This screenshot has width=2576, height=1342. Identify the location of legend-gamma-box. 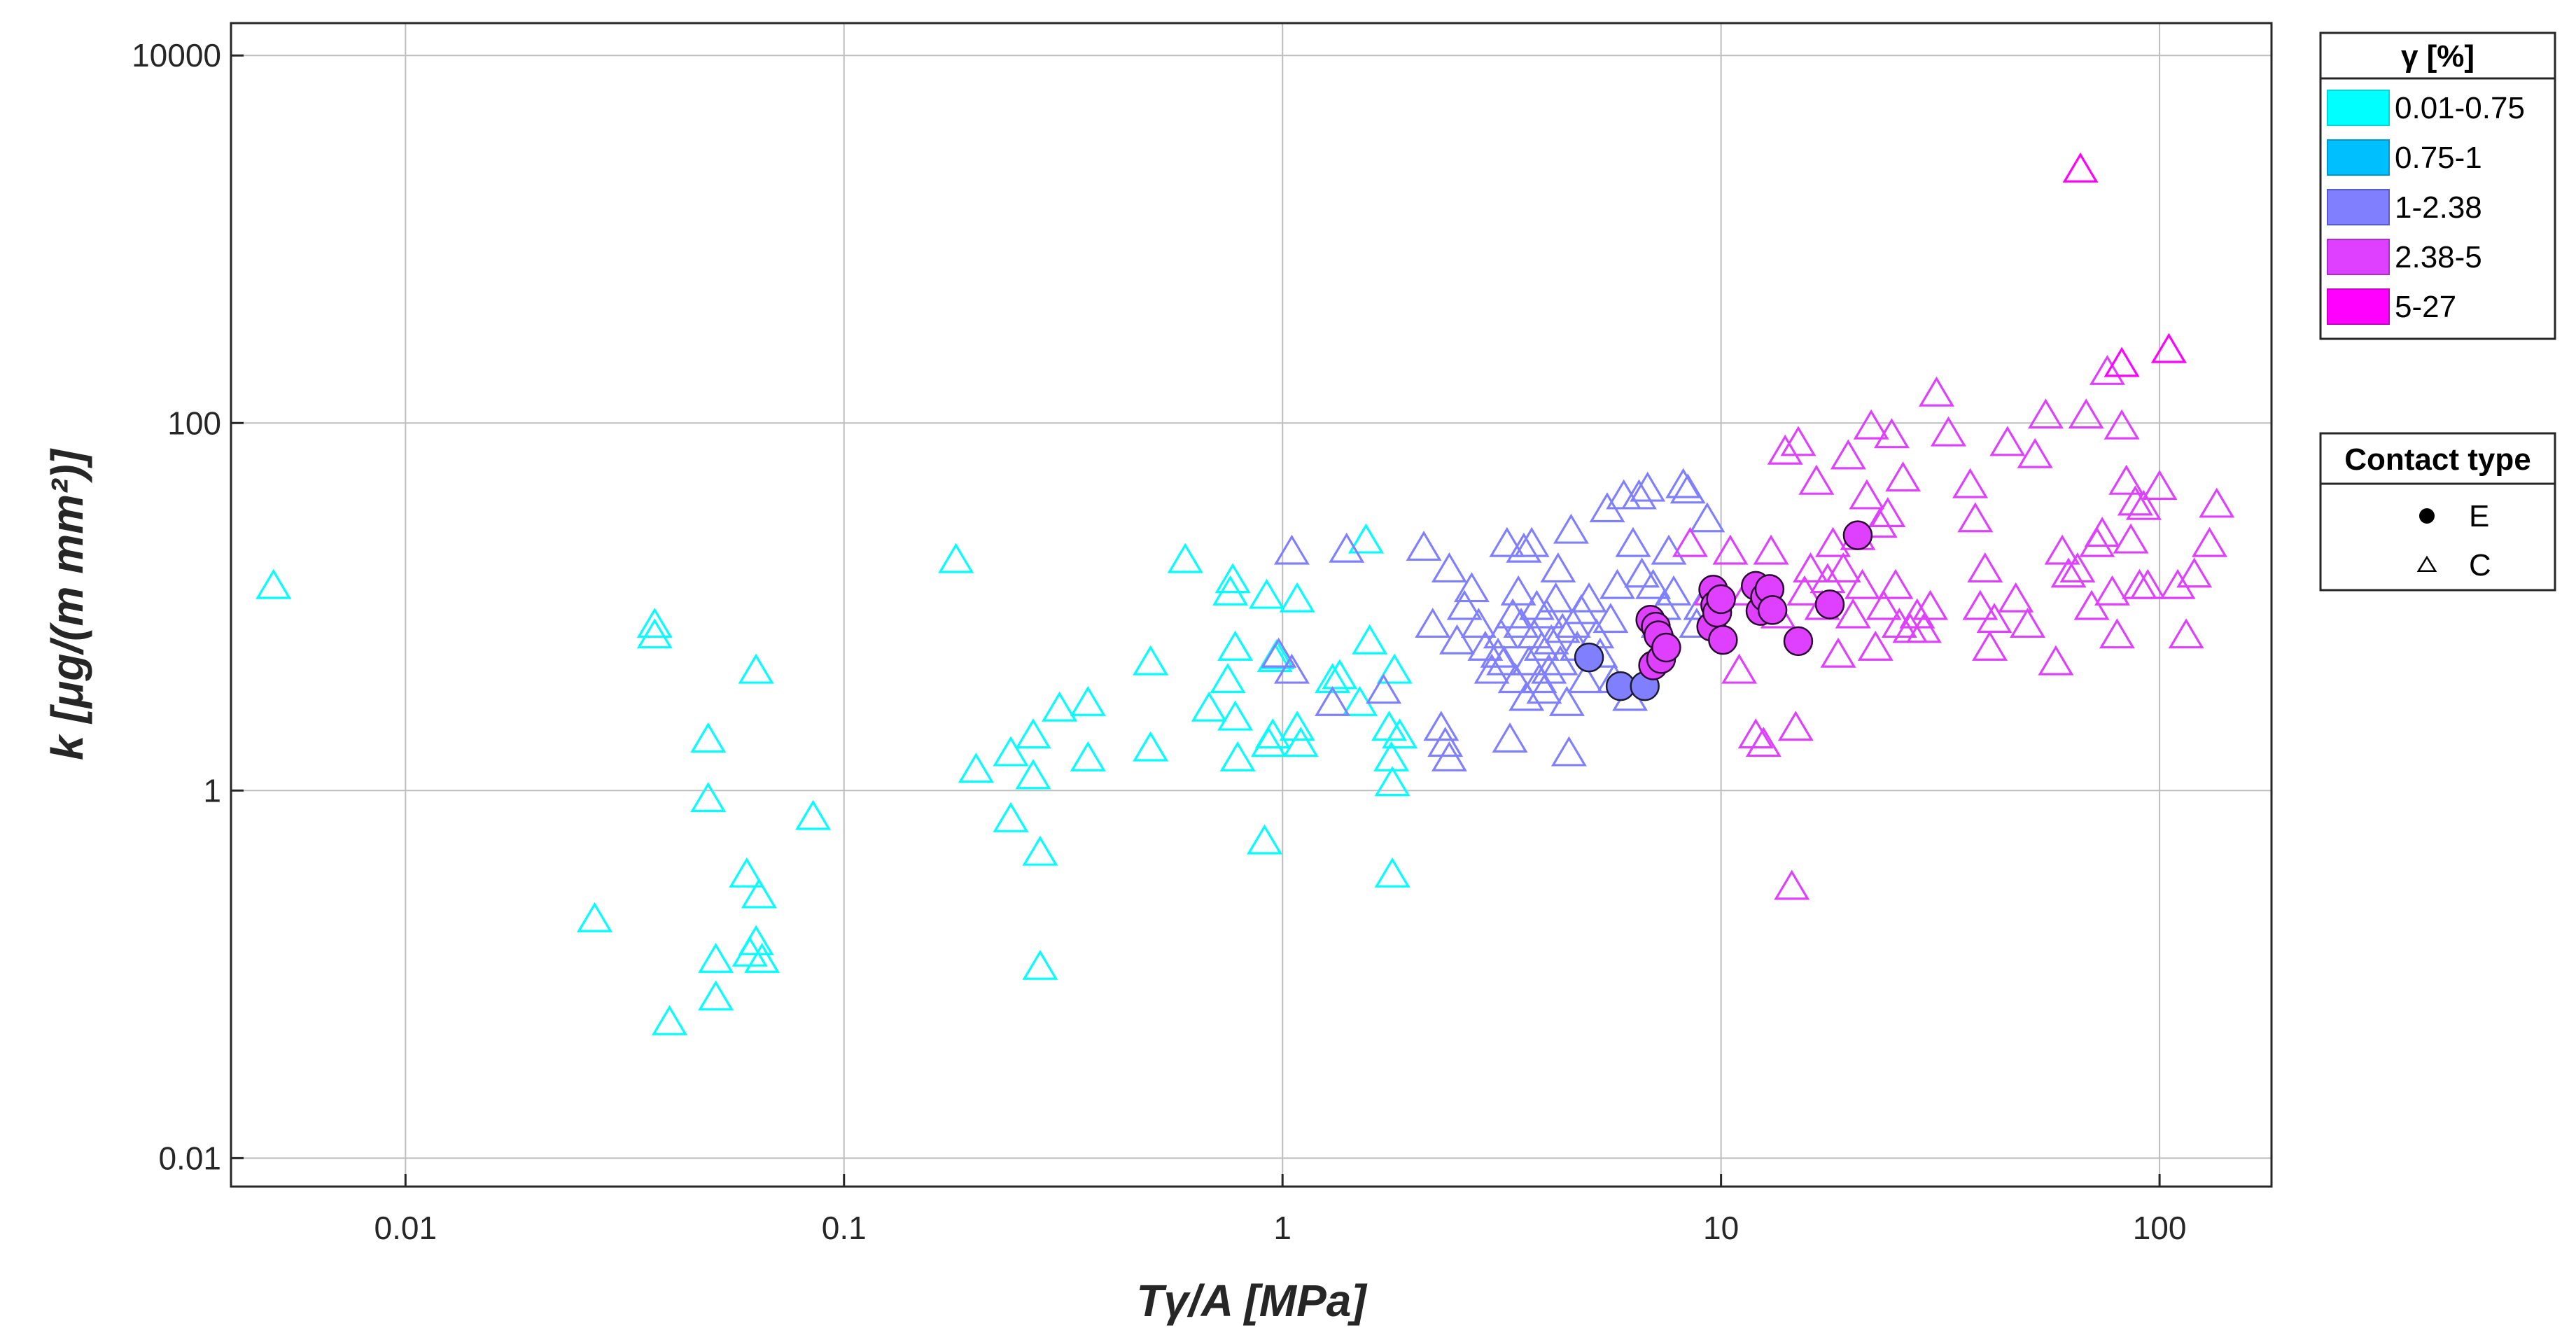
(2437, 186).